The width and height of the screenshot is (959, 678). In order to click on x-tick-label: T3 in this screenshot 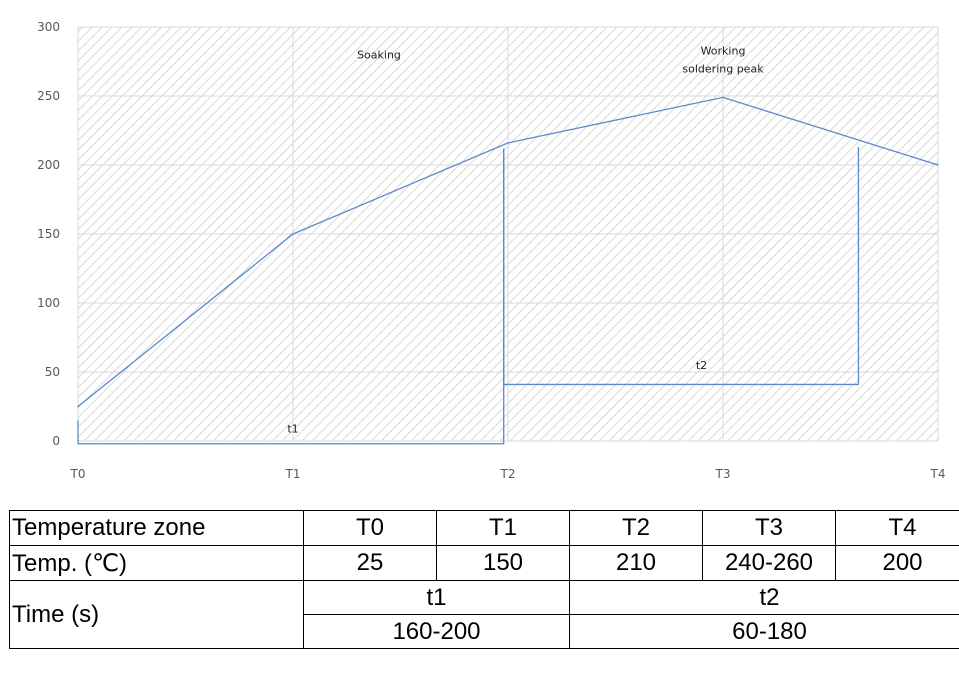, I will do `click(723, 474)`.